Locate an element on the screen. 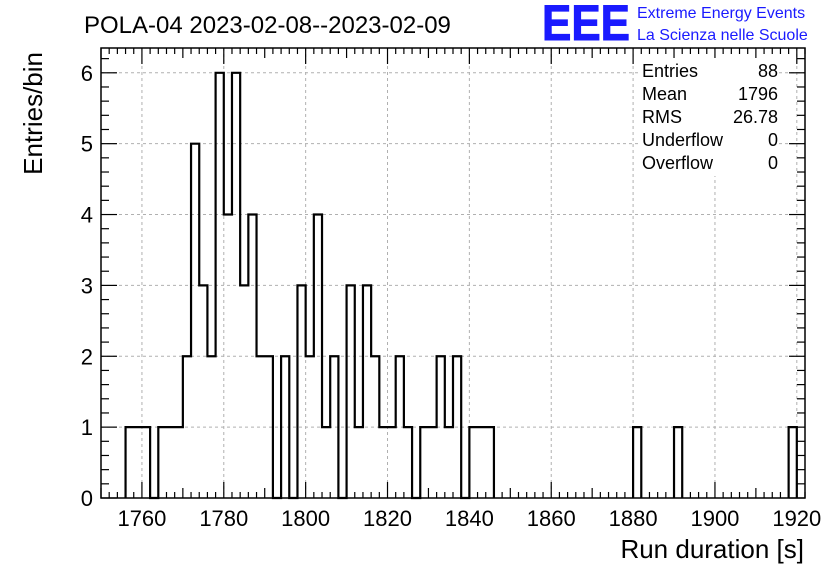  stats-label-mean: Mean is located at coordinates (664, 94).